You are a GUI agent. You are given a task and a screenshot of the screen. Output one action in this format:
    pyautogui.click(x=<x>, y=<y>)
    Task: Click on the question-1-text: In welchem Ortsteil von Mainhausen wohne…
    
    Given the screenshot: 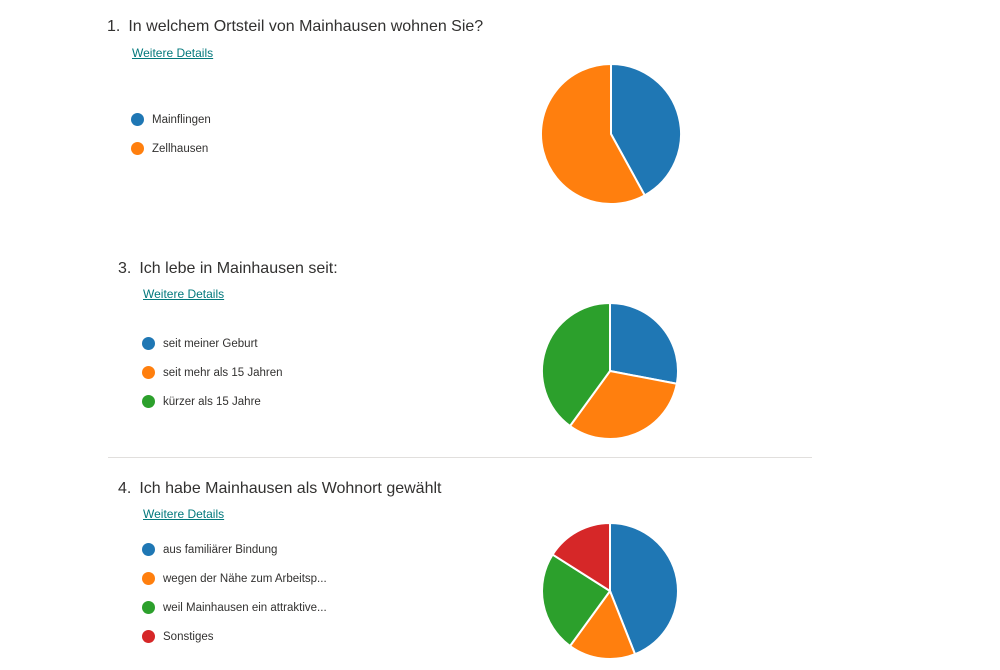 What is the action you would take?
    pyautogui.click(x=306, y=26)
    